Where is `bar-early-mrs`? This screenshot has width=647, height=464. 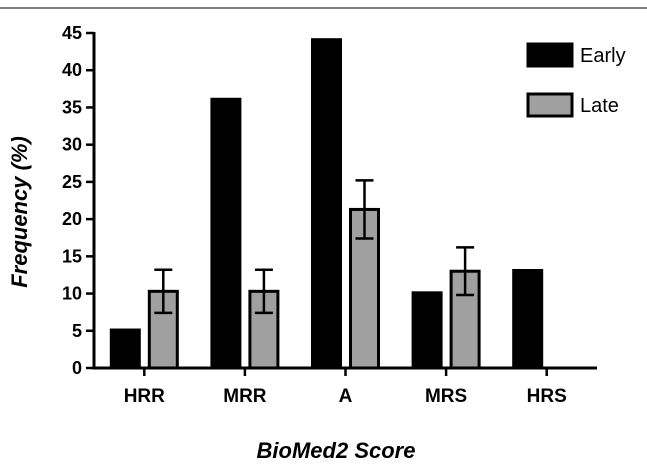 bar-early-mrs is located at coordinates (427, 330).